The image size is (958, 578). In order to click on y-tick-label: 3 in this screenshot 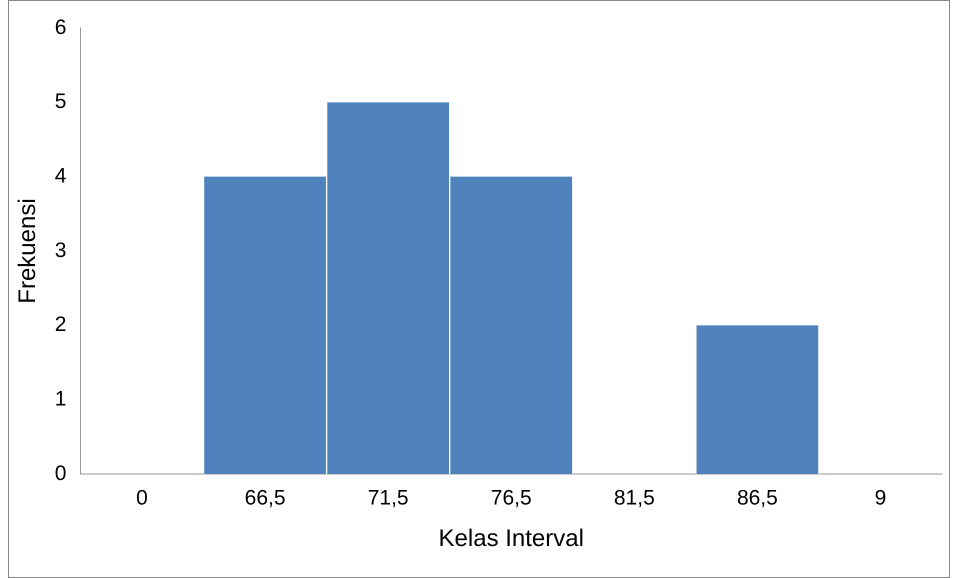, I will do `click(60, 250)`.